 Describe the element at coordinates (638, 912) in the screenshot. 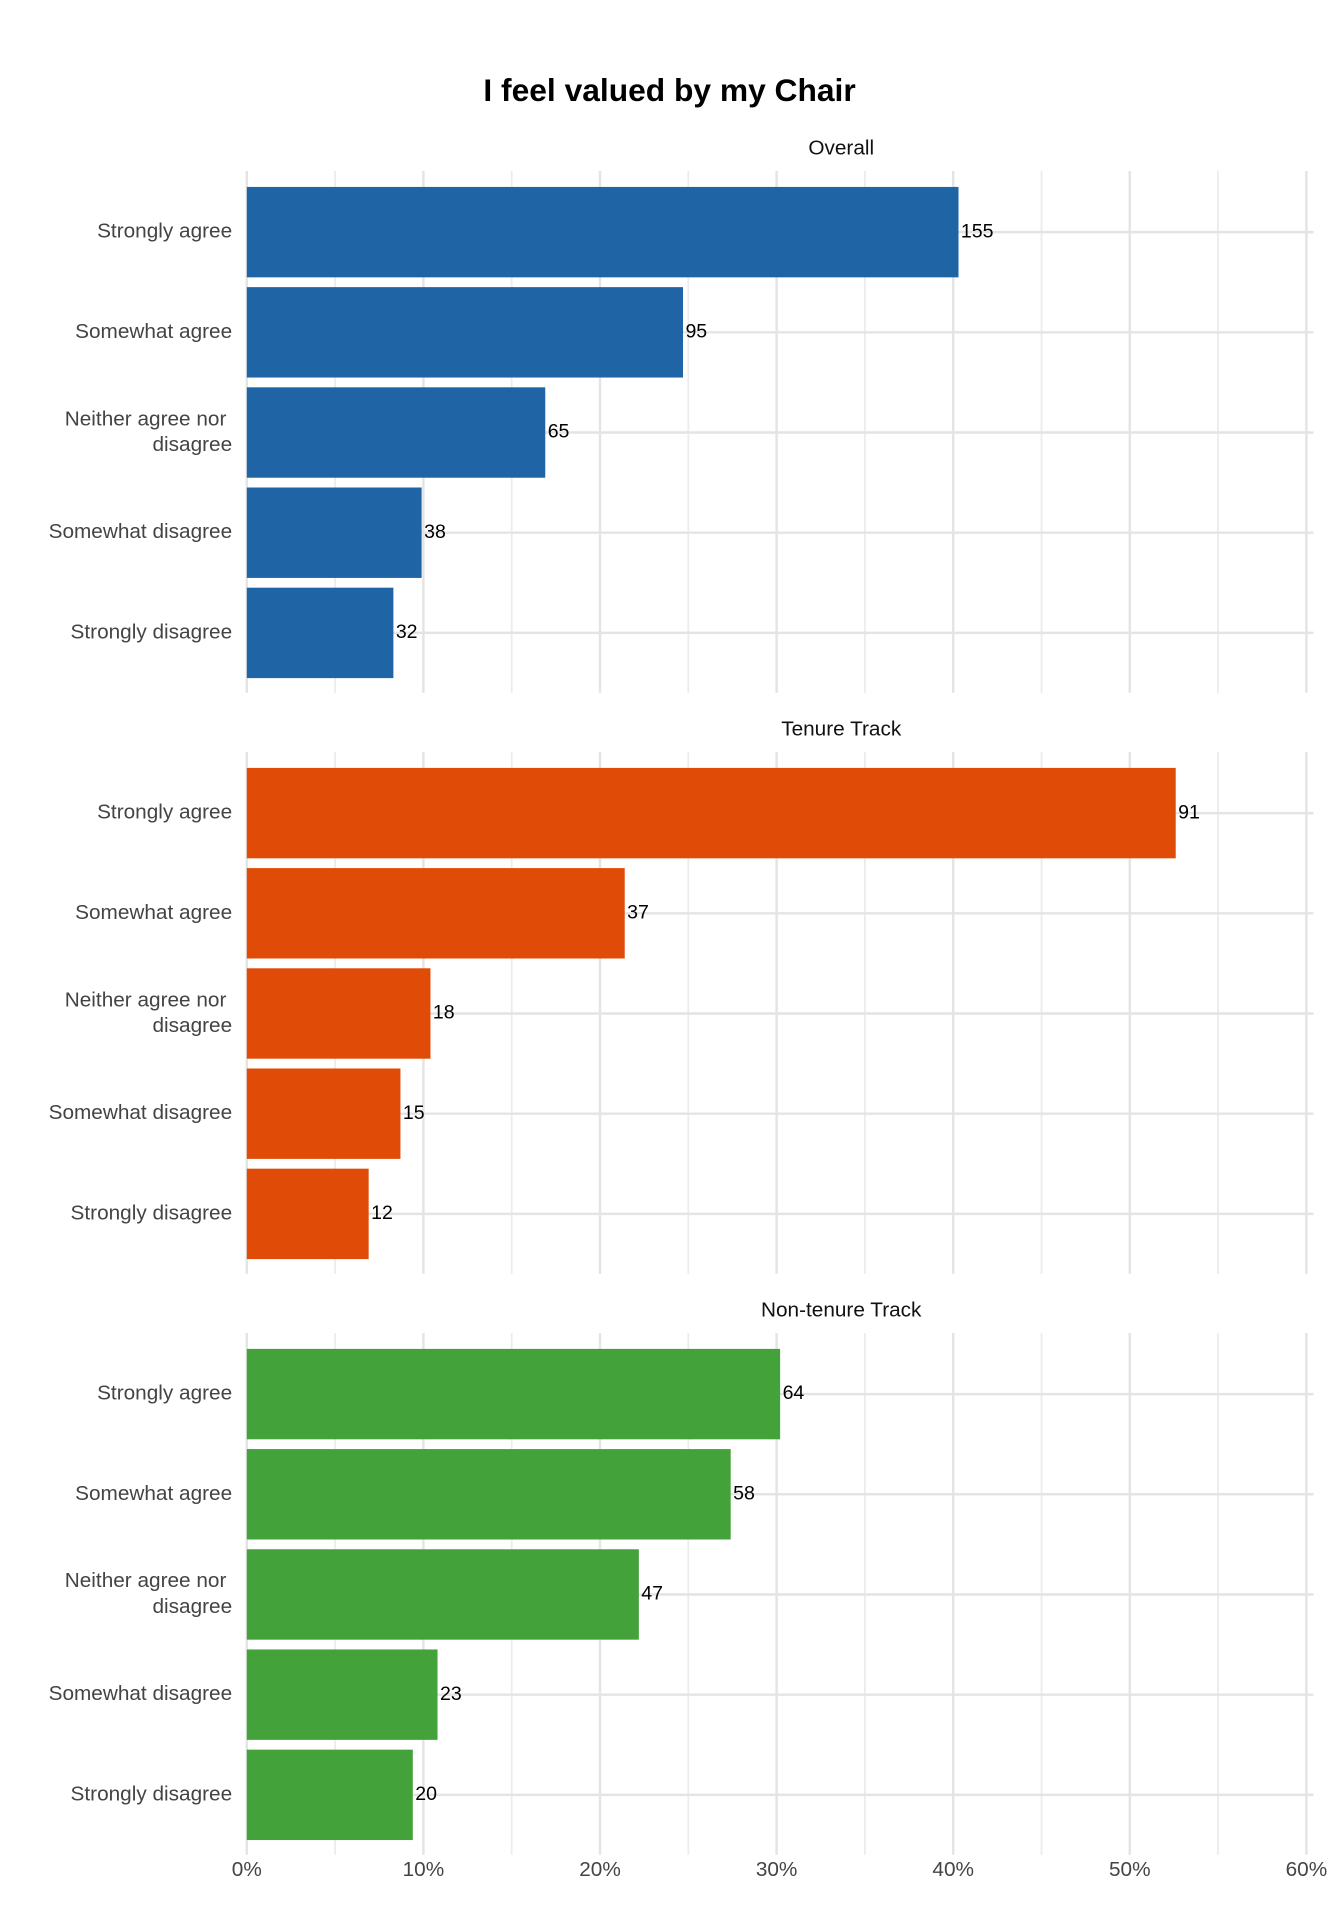

I see `value-label: 37` at that location.